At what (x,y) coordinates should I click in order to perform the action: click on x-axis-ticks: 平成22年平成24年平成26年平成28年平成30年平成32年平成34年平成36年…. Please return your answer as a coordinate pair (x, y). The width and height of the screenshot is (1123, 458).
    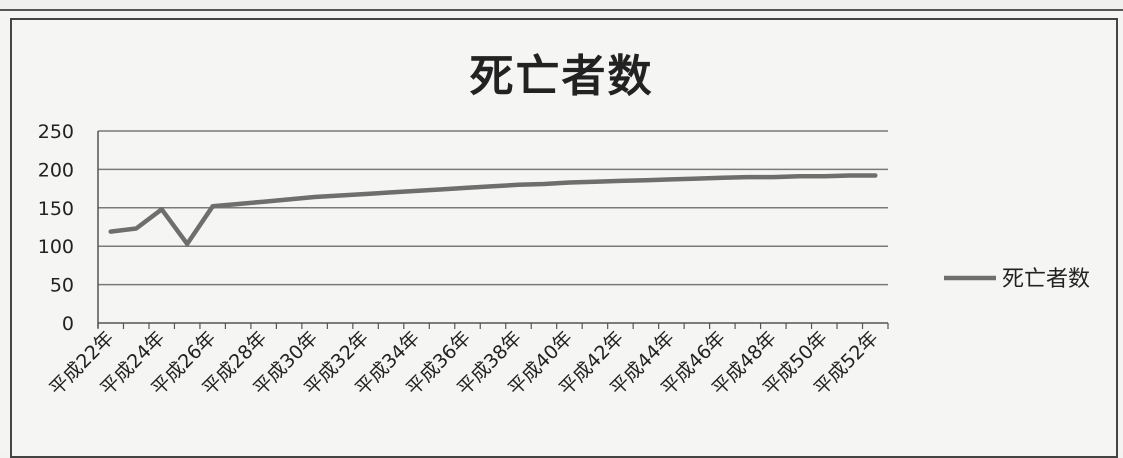
    Looking at the image, I should click on (463, 363).